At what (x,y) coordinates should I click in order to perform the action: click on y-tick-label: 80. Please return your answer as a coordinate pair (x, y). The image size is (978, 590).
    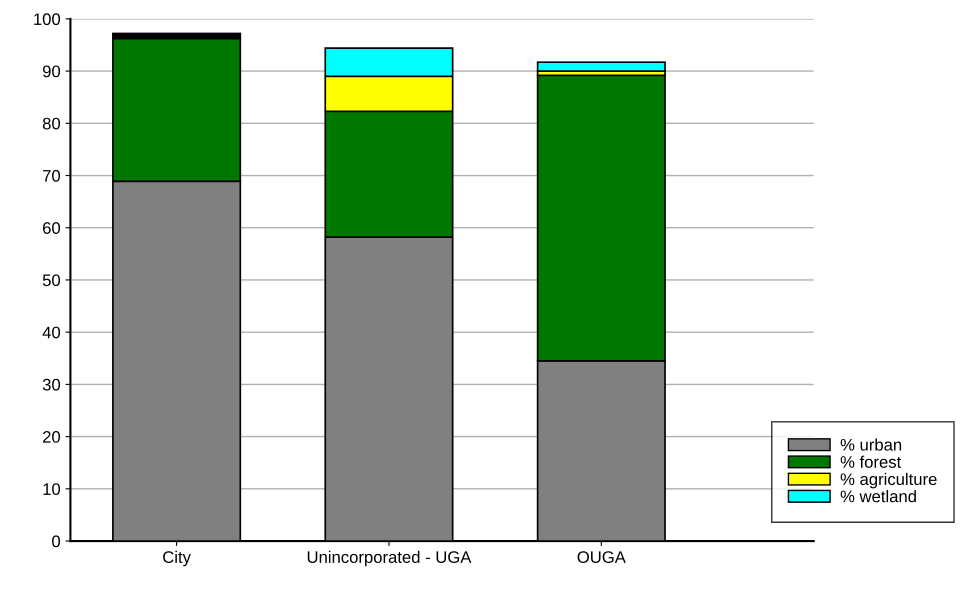
    Looking at the image, I should click on (51, 124).